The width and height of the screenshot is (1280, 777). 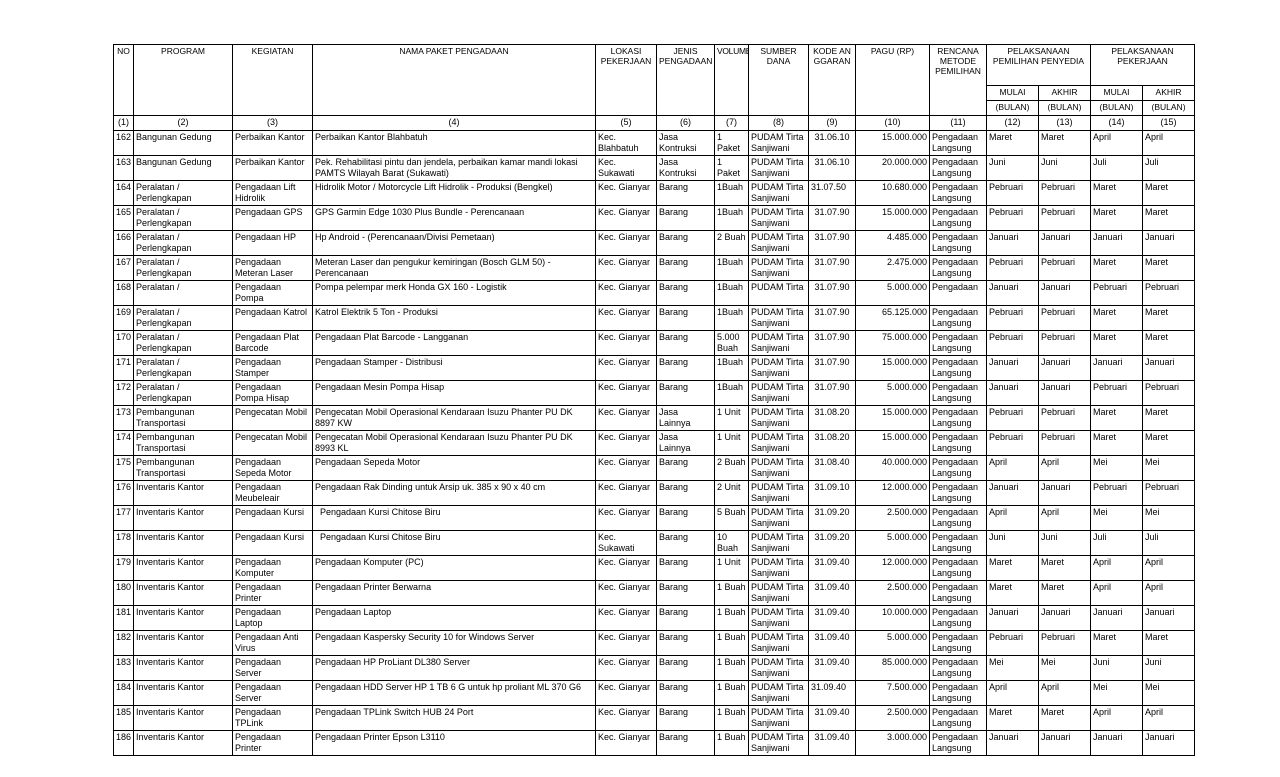 What do you see at coordinates (1012, 193) in the screenshot?
I see `cell-m1: Pebruari` at bounding box center [1012, 193].